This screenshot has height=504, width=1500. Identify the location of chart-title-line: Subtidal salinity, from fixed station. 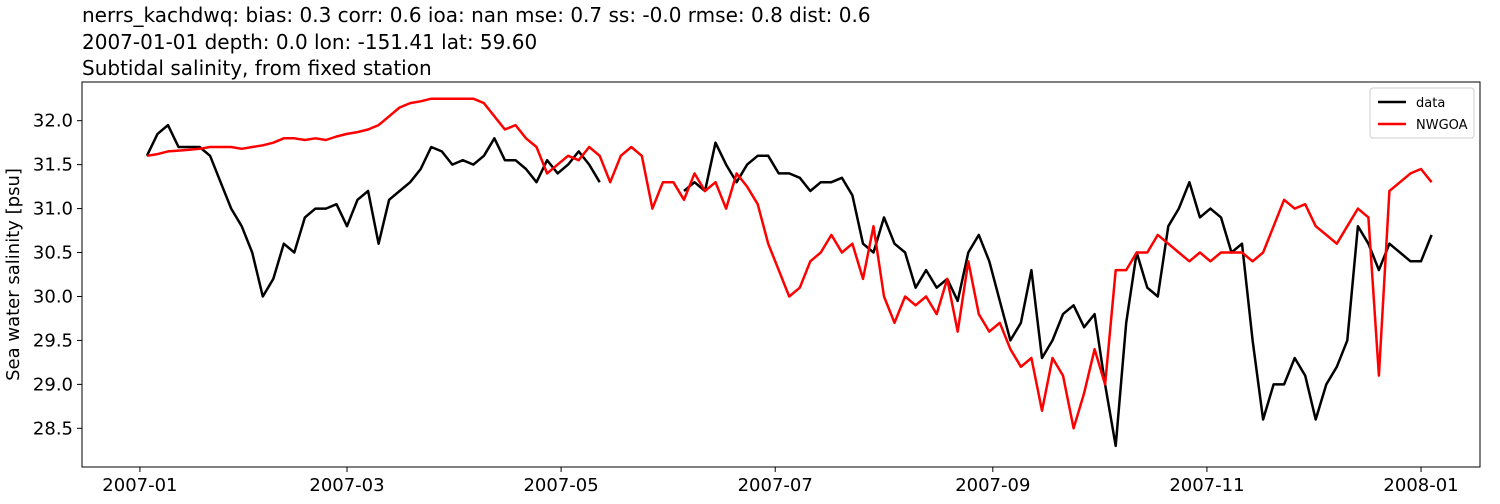
(257, 68).